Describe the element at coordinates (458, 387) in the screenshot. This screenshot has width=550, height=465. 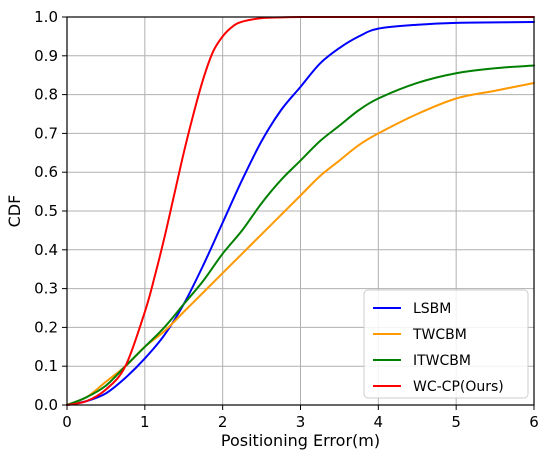
I see `legend-label: WC-CP(Ours)` at that location.